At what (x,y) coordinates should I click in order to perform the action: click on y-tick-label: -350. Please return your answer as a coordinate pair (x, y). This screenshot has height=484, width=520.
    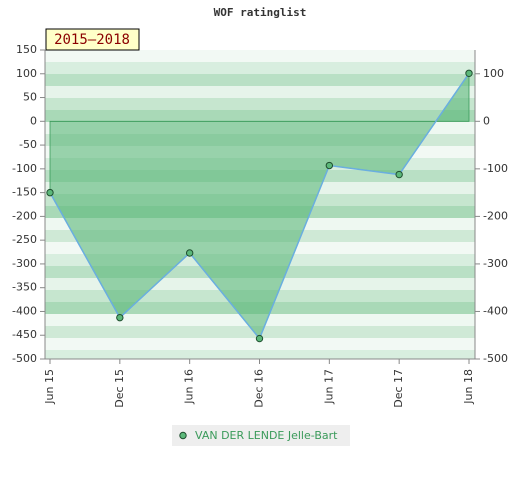
    Looking at the image, I should click on (24, 287).